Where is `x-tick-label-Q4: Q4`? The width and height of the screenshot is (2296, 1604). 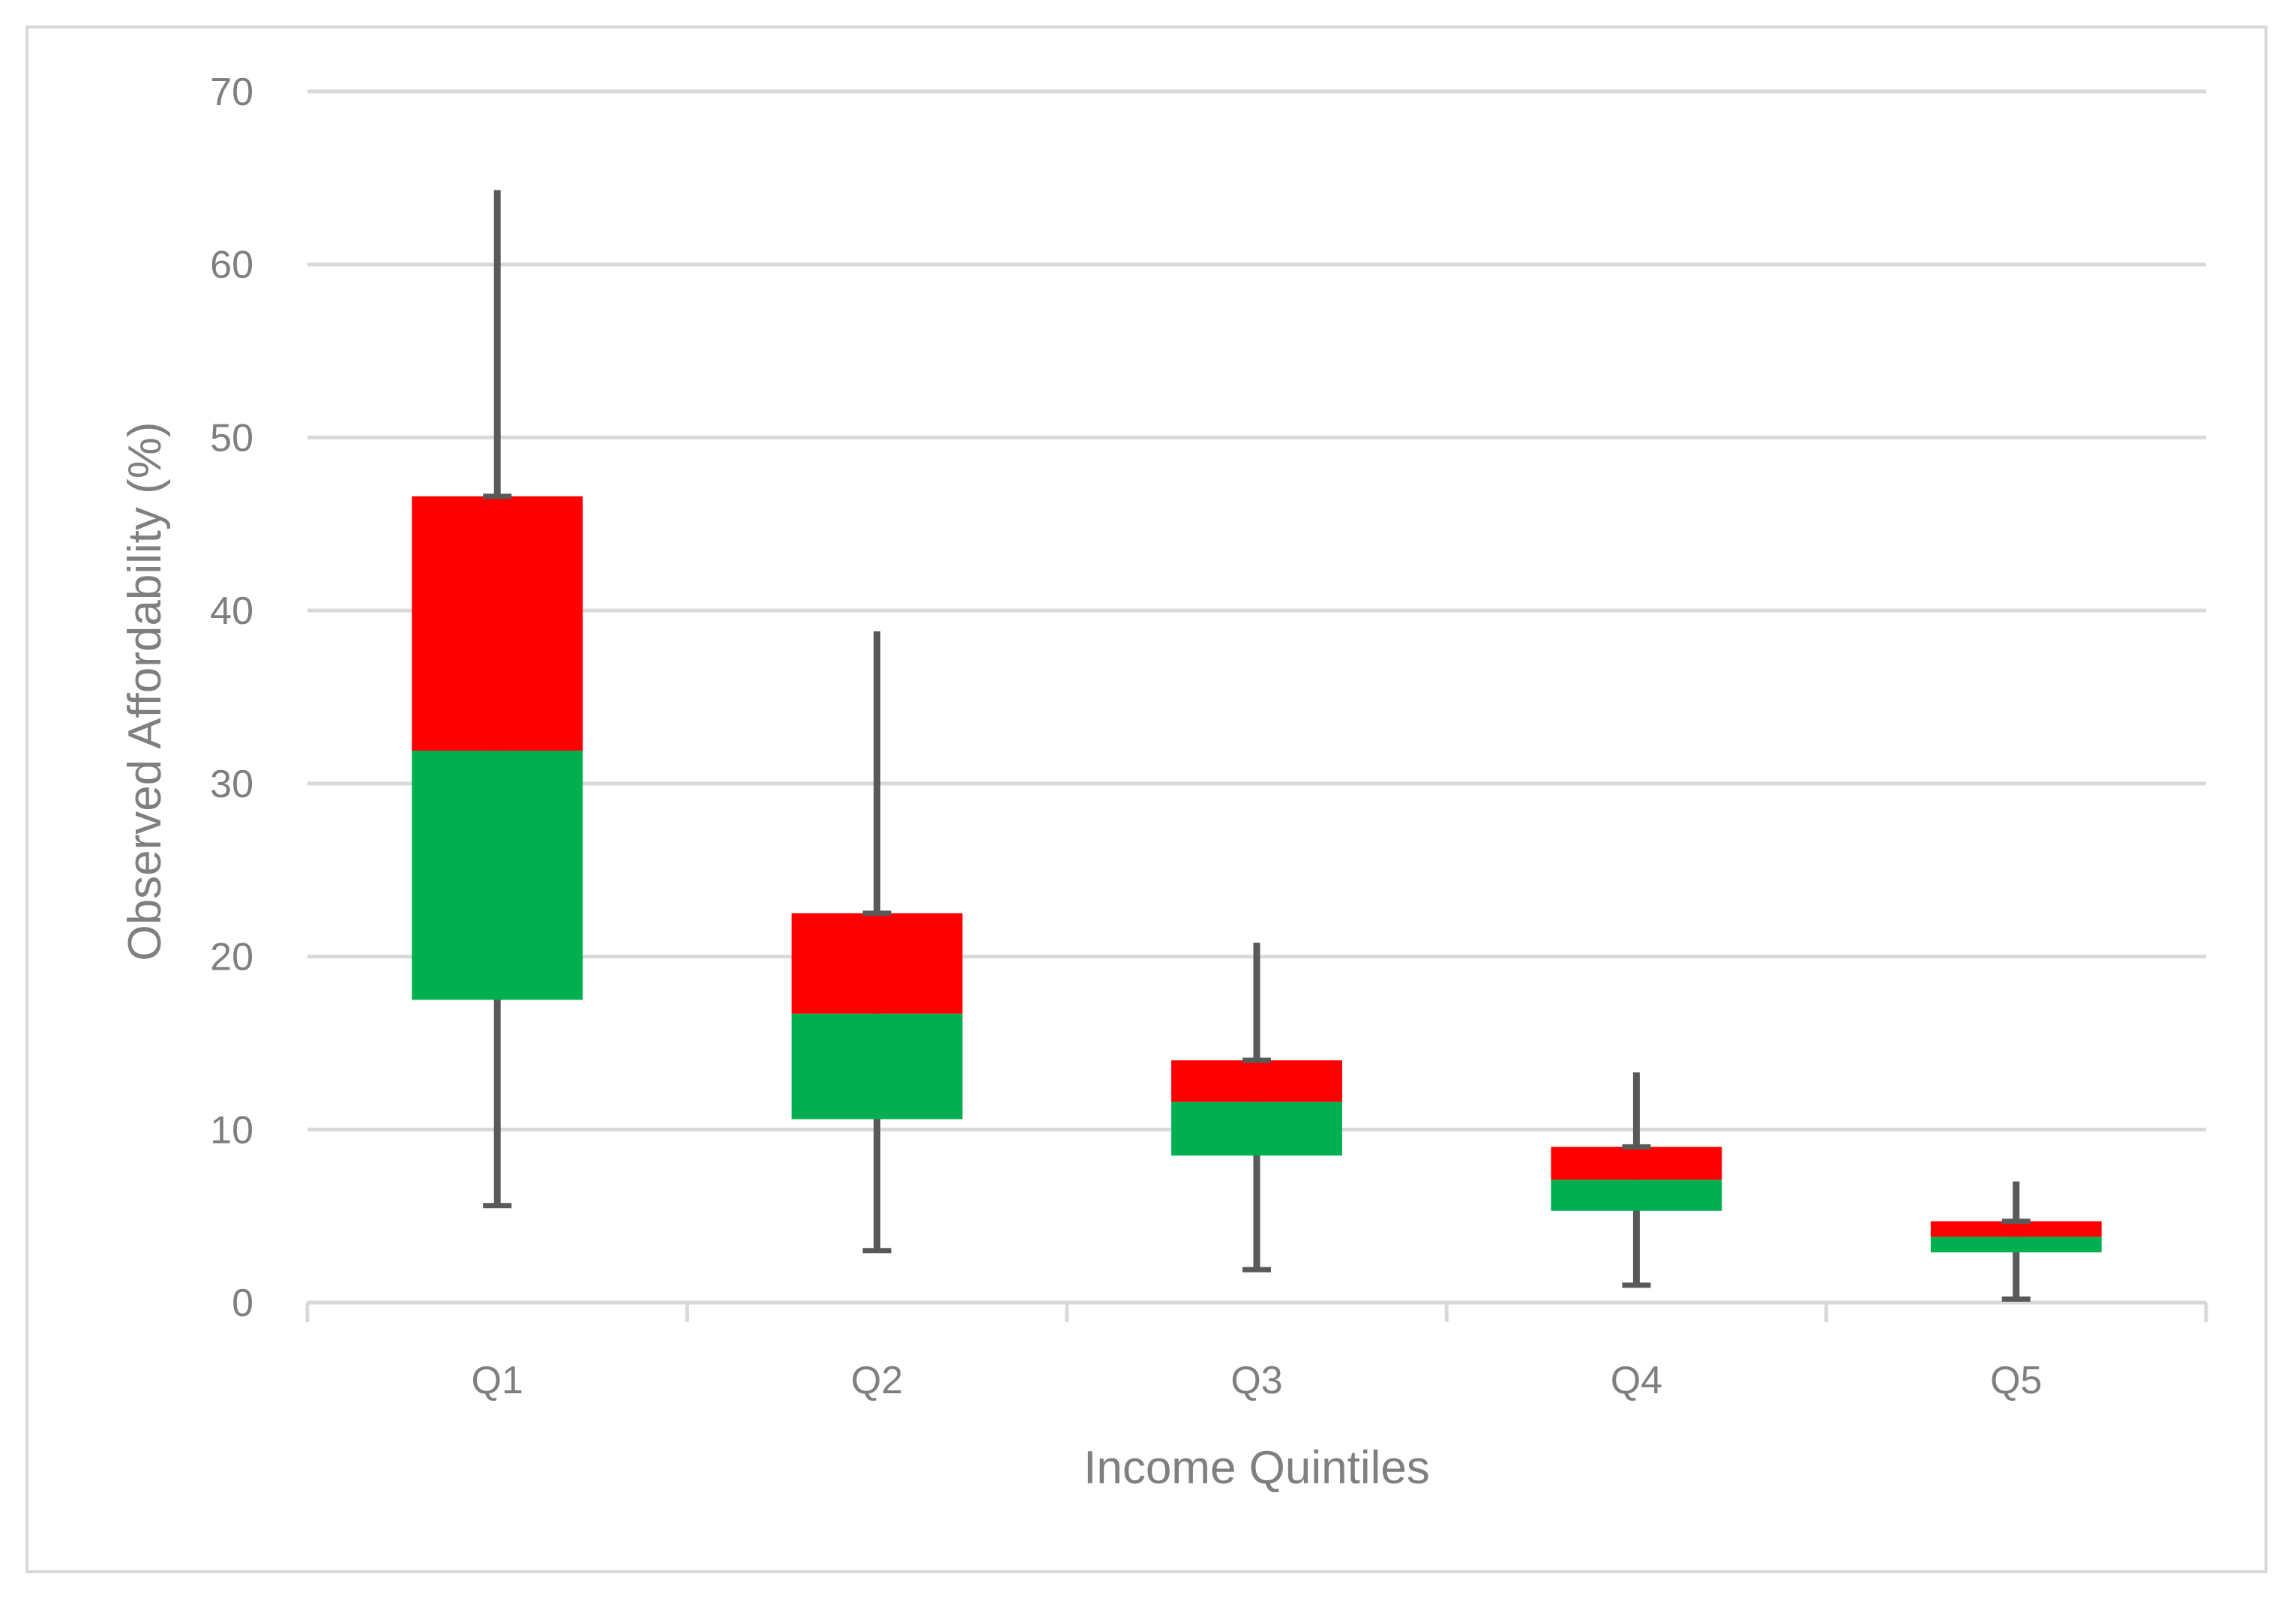 x-tick-label-Q4: Q4 is located at coordinates (1636, 1380).